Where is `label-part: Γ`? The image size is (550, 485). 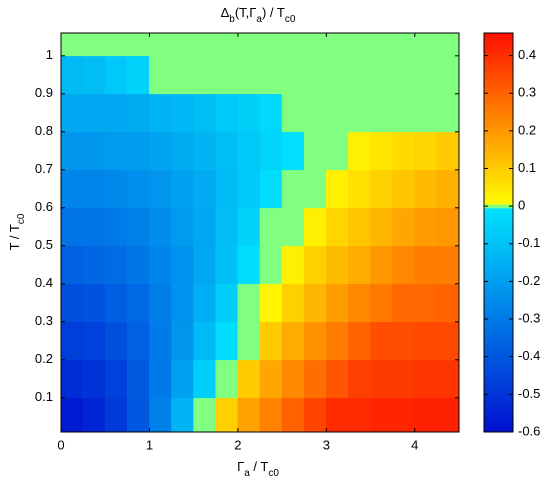
label-part: Γ is located at coordinates (240, 466).